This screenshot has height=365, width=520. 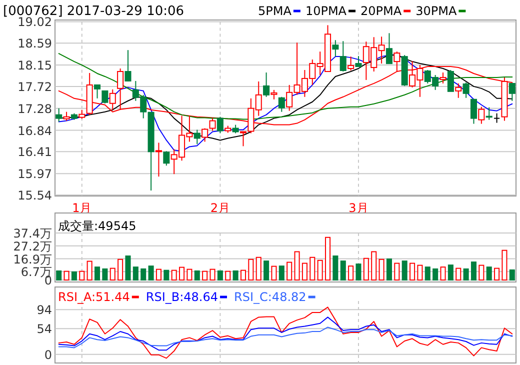 What do you see at coordinates (32, 246) in the screenshot?
I see `y-tick-label: 27.2万` at bounding box center [32, 246].